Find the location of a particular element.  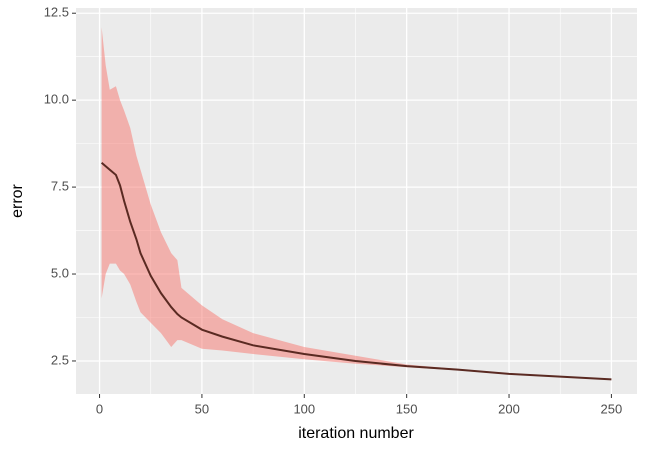

x-tick-label: 200 is located at coordinates (509, 408).